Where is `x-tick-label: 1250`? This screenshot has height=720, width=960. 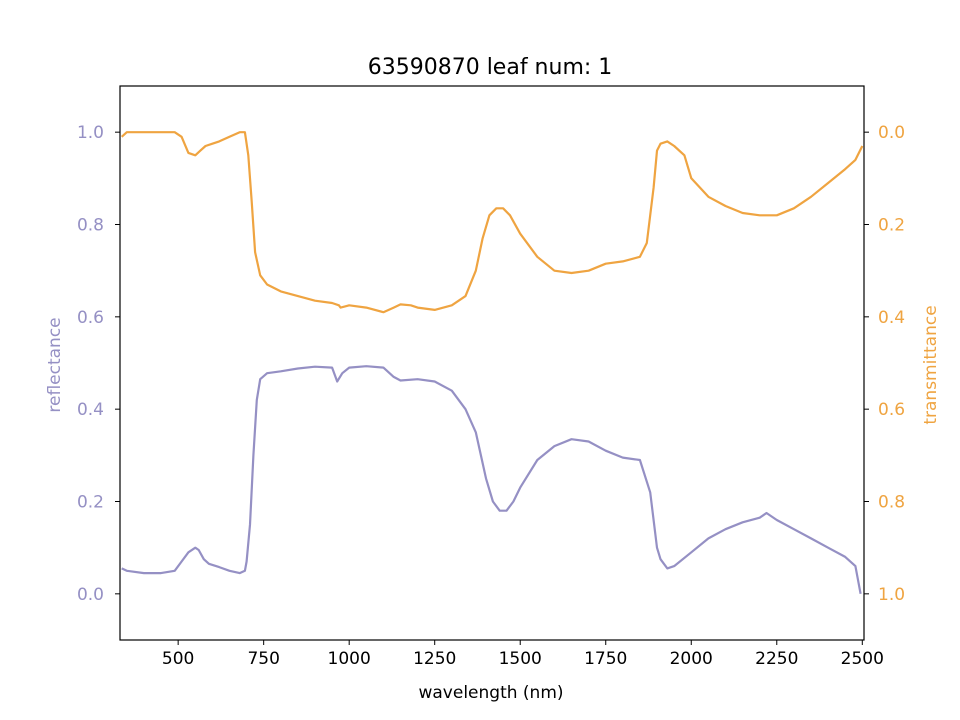
x-tick-label: 1250 is located at coordinates (434, 659).